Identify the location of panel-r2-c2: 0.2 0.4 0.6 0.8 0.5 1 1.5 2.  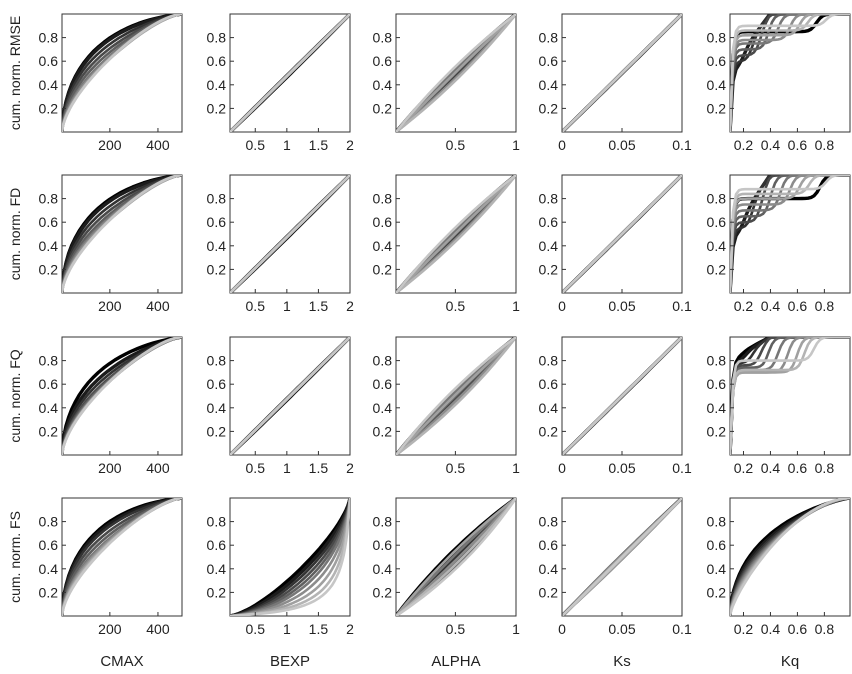
(280, 244).